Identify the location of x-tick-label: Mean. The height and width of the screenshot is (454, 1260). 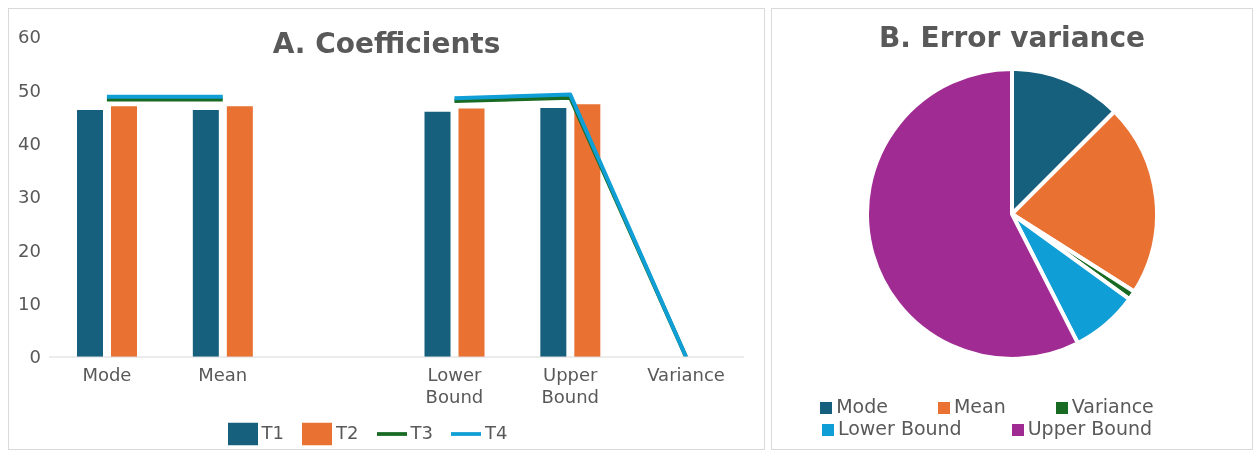
(223, 374).